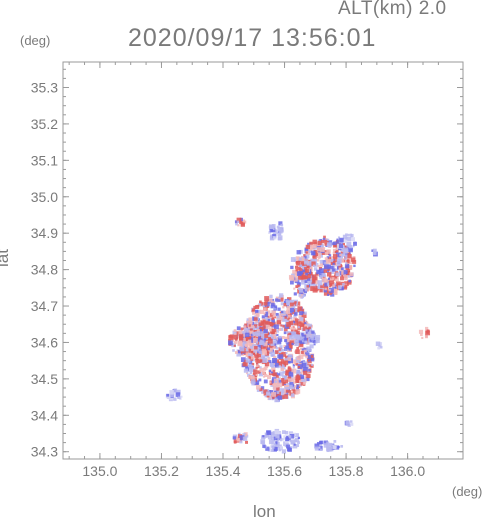  I want to click on x-tick-label: 136.0, so click(407, 471).